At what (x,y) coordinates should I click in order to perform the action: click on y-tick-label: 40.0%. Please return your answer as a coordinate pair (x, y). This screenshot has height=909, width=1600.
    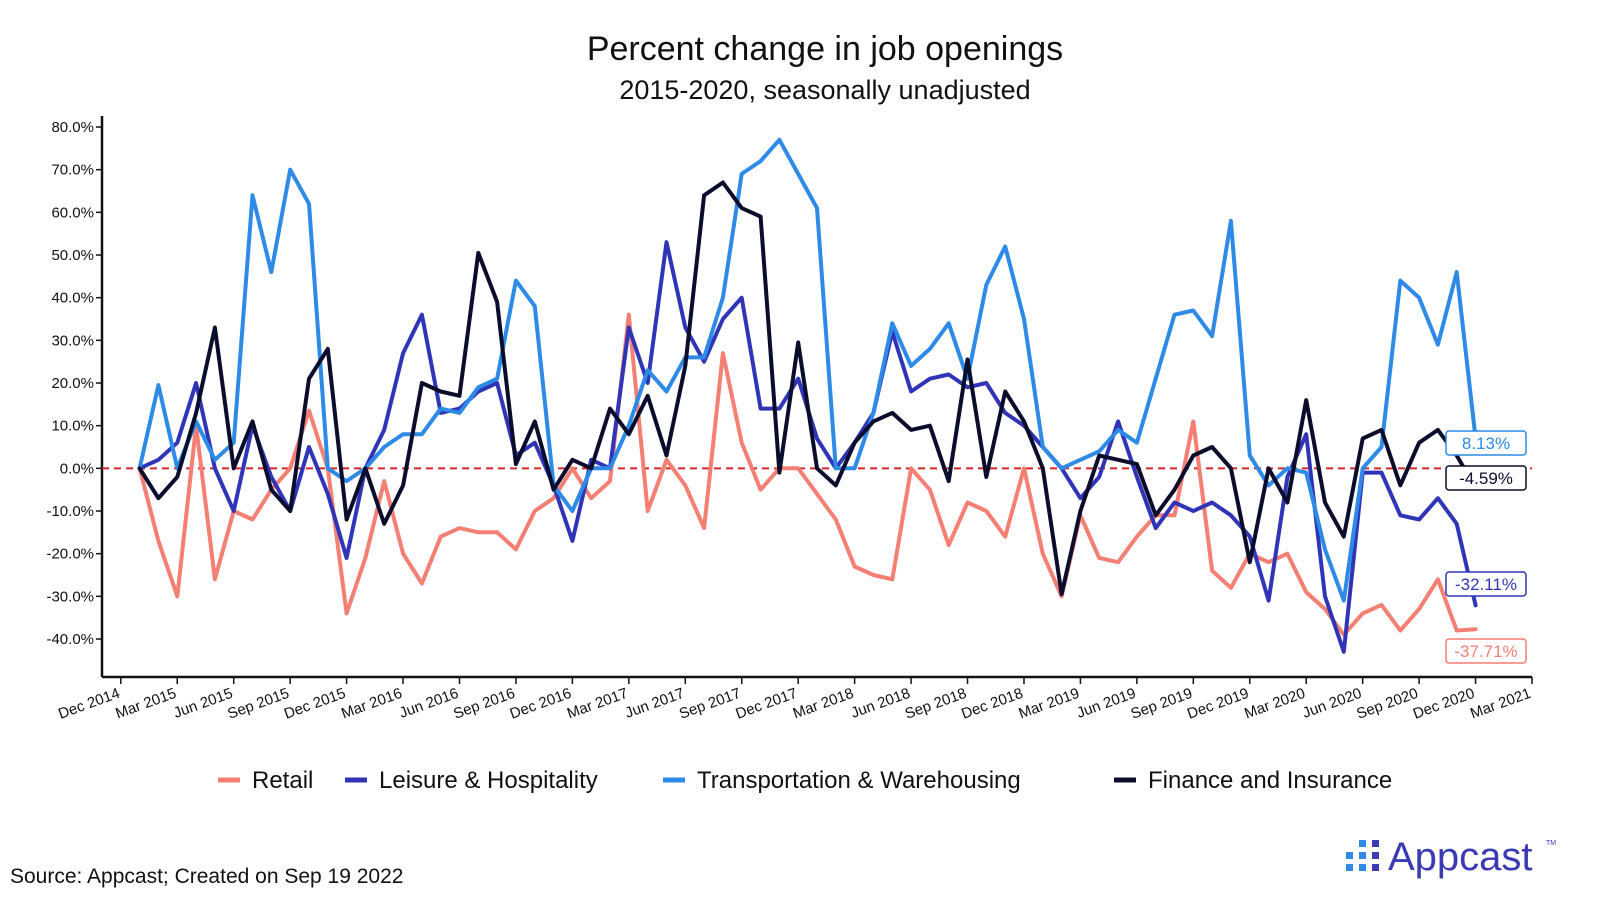
    Looking at the image, I should click on (72, 298).